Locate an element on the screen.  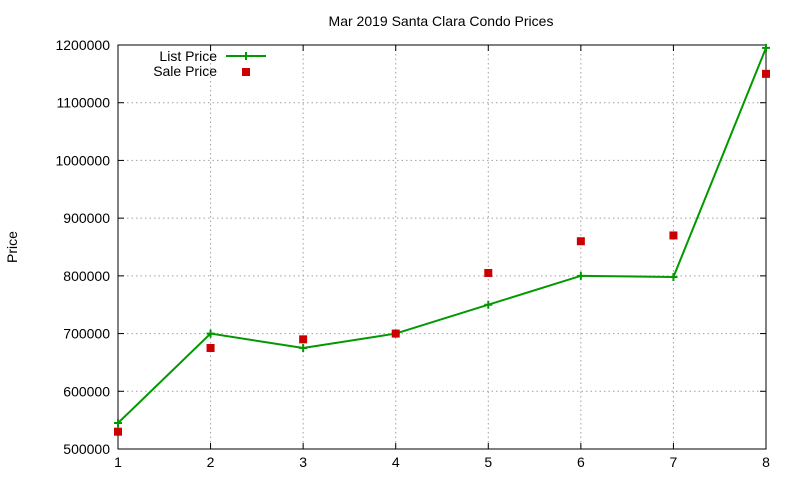
legend-label-sale-price: Sale Price is located at coordinates (185, 71).